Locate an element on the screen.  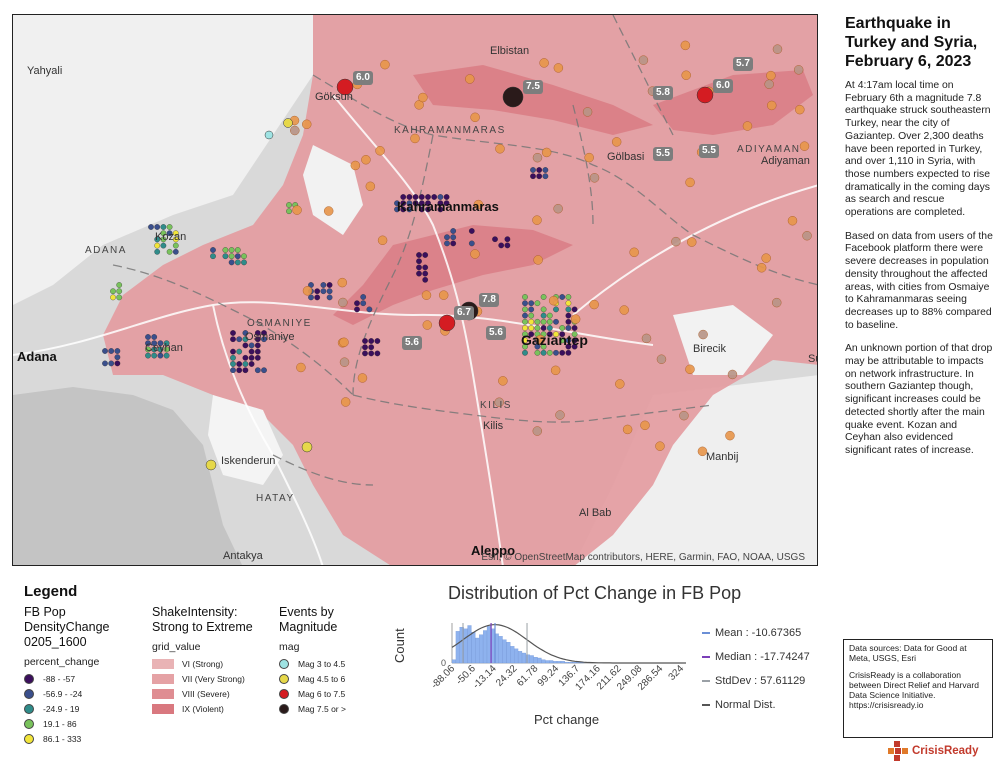
histogram-bar is located at coordinates (527, 659).